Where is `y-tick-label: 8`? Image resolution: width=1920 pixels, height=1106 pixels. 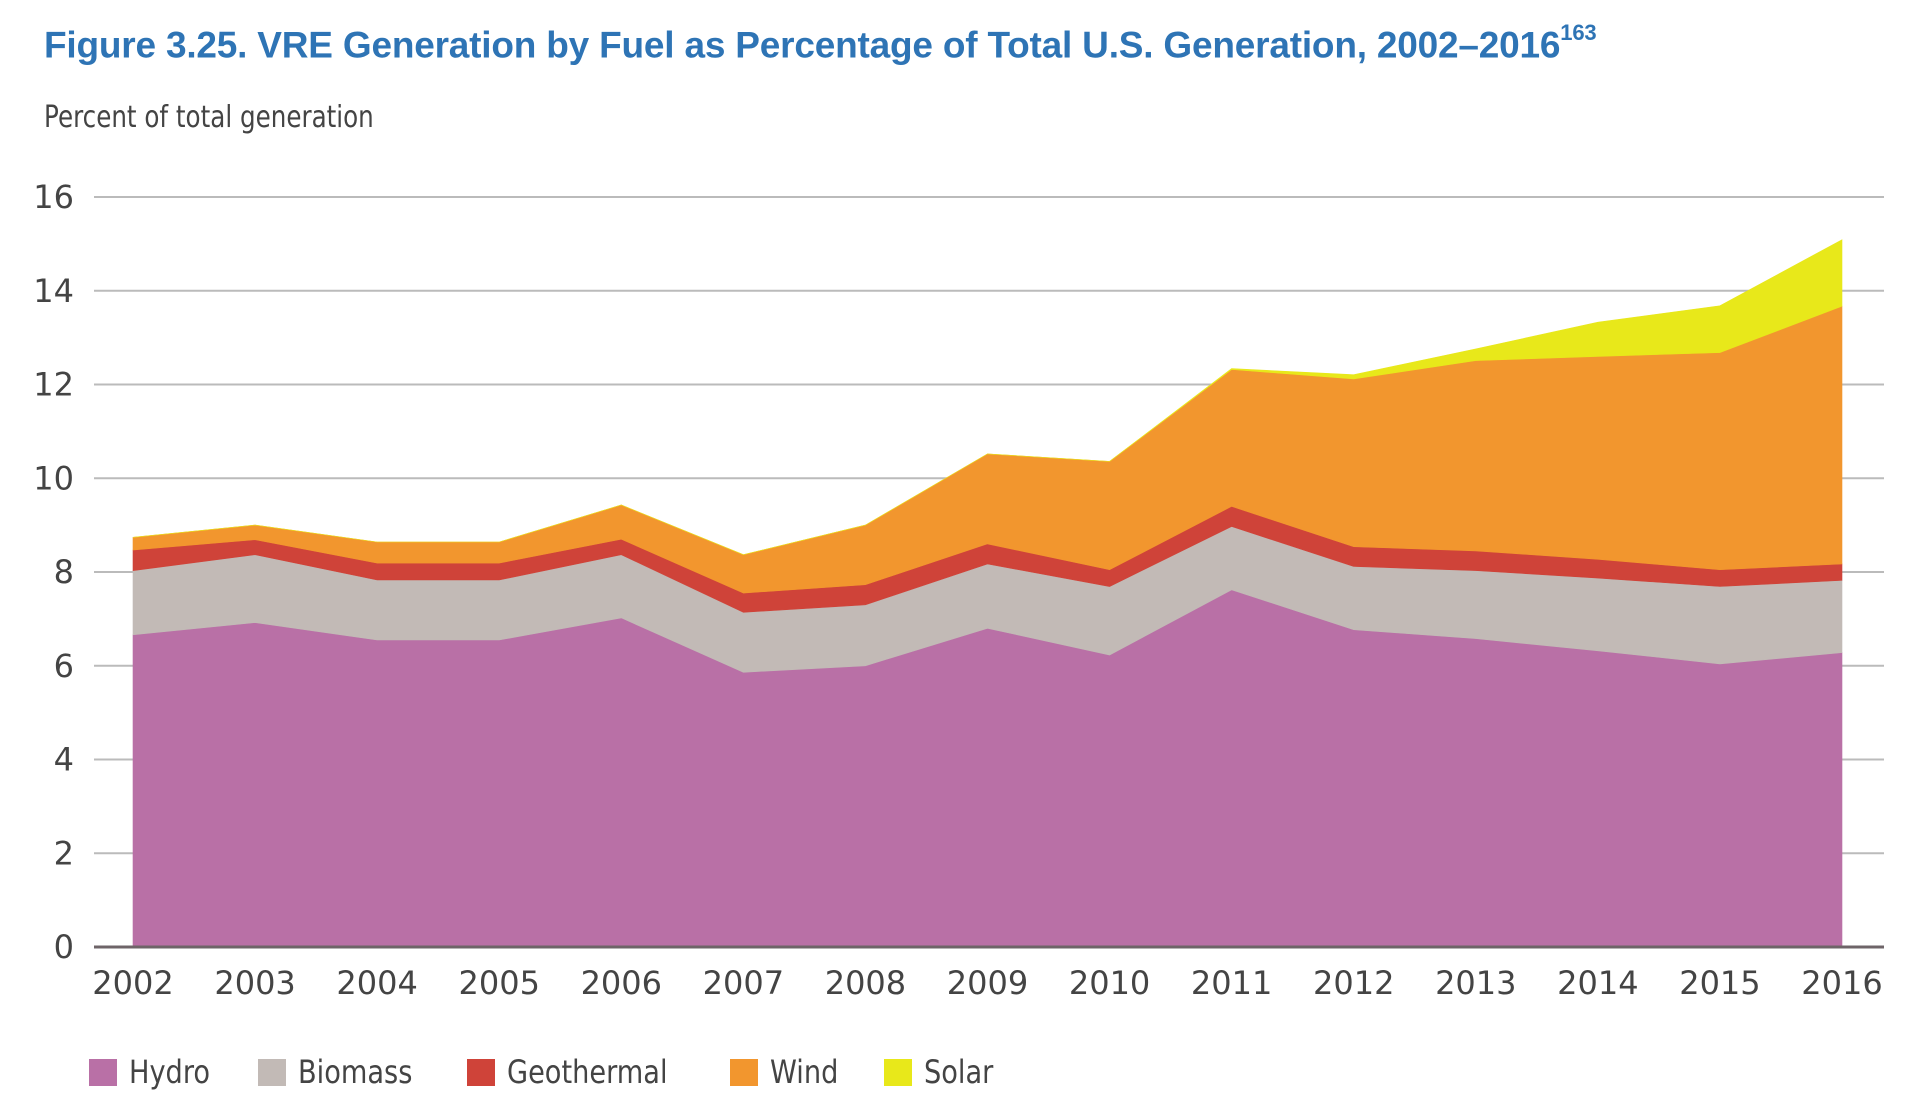
y-tick-label: 8 is located at coordinates (64, 572).